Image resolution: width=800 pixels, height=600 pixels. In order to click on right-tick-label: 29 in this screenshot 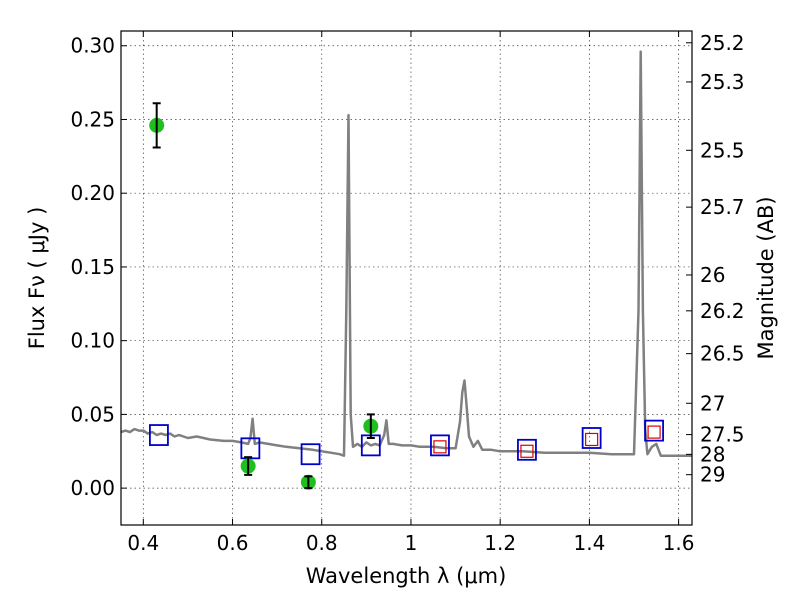, I will do `click(712, 475)`.